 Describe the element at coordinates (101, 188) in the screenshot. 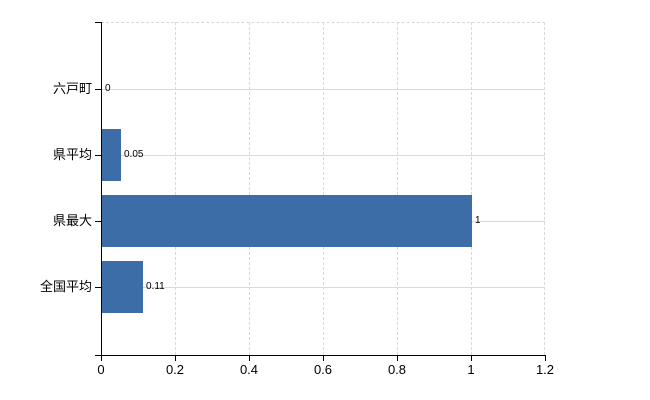

I see `y-axis-line` at that location.